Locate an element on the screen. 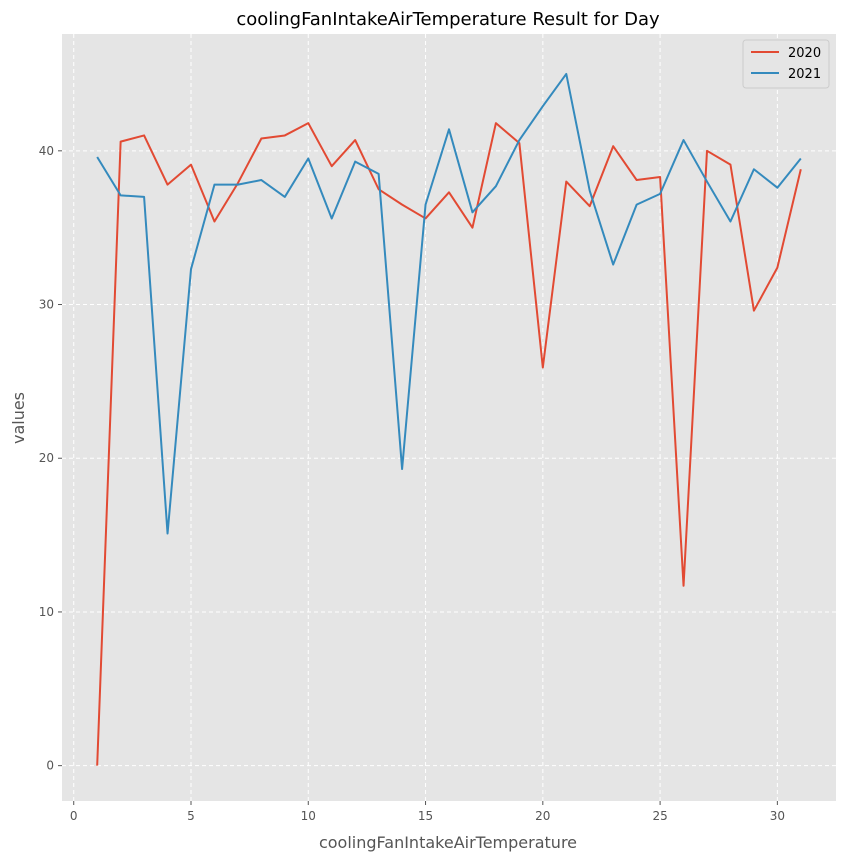  x-tick-label: 10 is located at coordinates (308, 816).